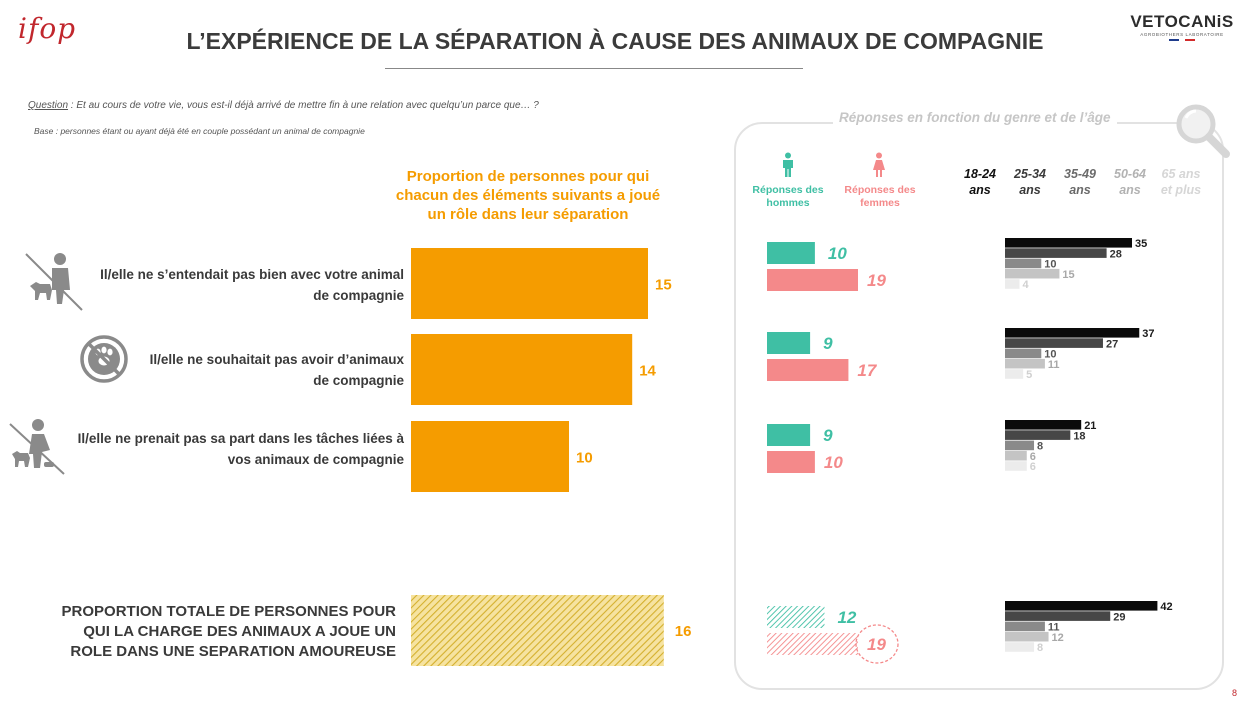 The width and height of the screenshot is (1249, 705). What do you see at coordinates (980, 182) in the screenshot?
I see `age-header-18-24: 18-24 ans` at bounding box center [980, 182].